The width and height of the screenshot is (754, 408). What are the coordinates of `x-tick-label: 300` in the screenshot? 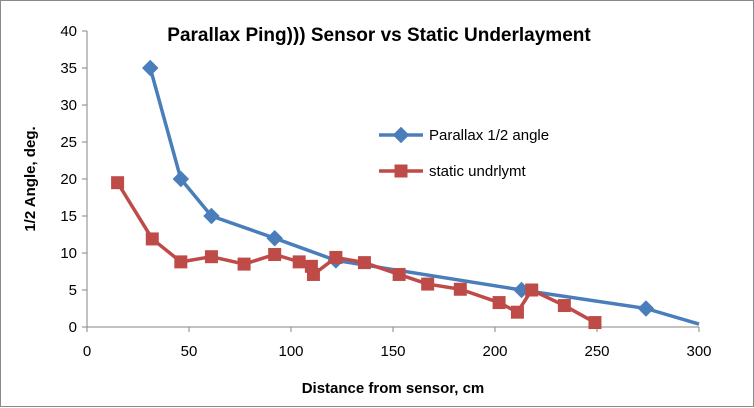 It's located at (698, 351).